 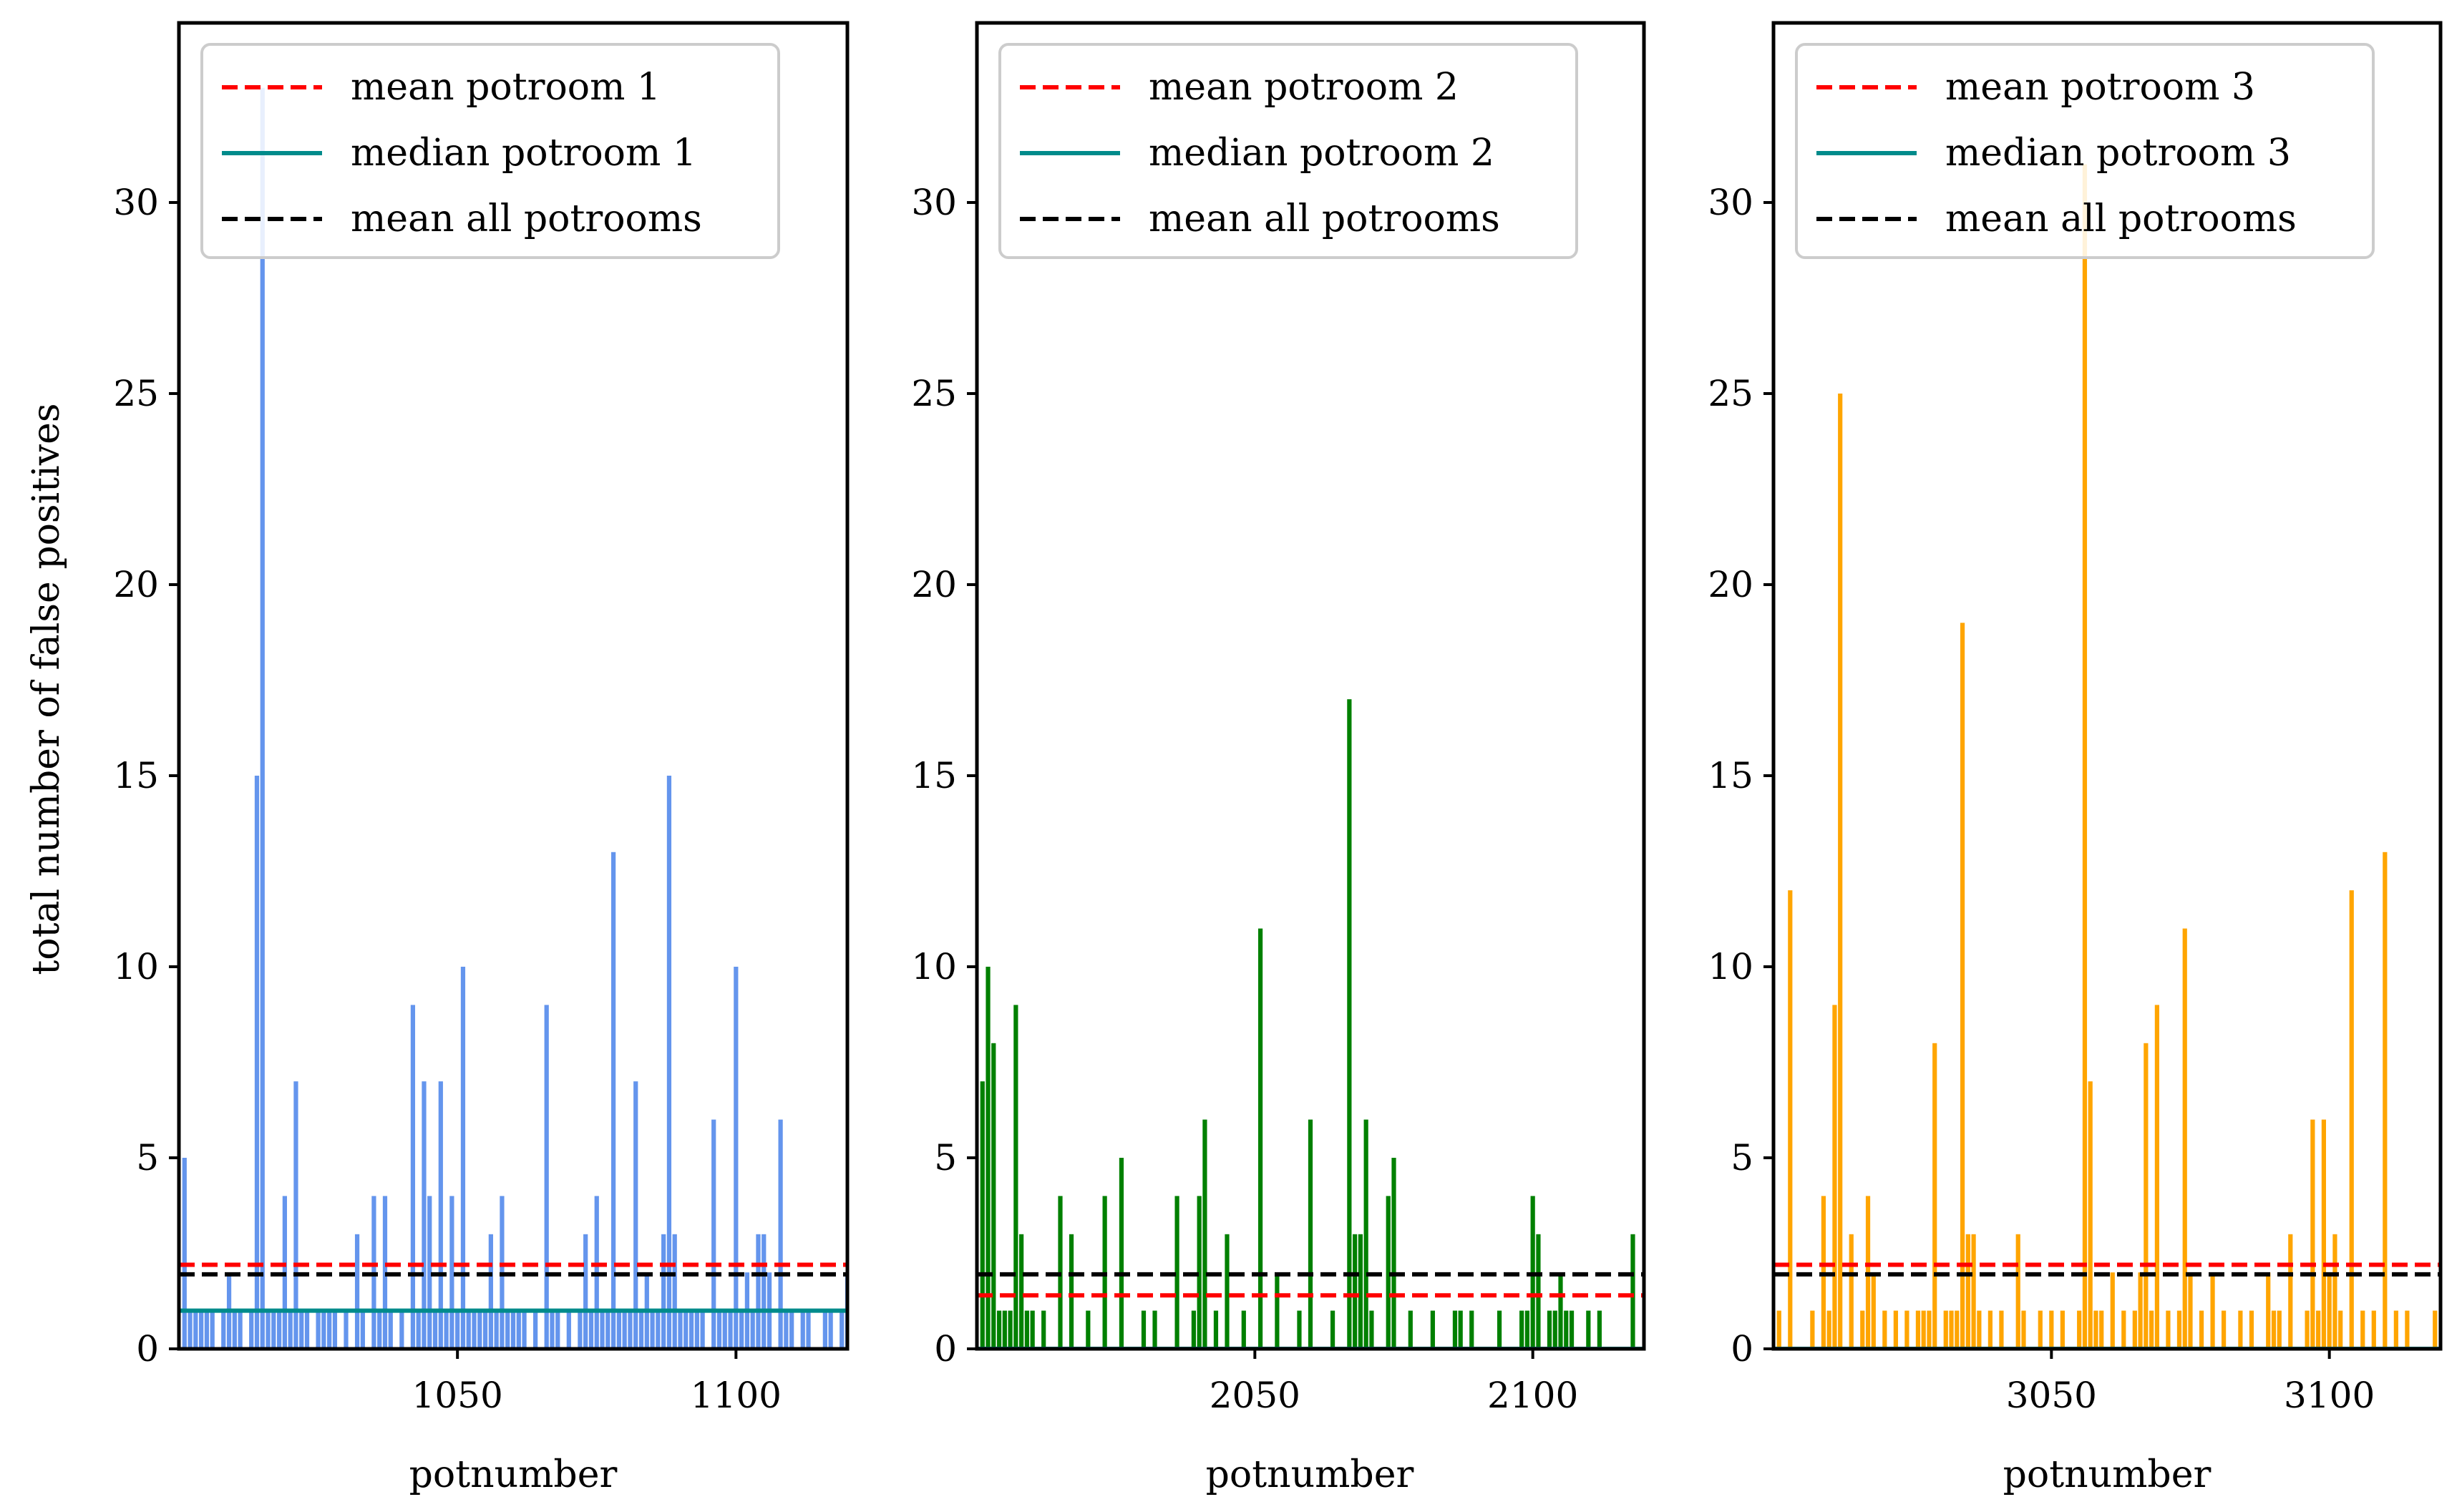 What do you see at coordinates (2118, 153) in the screenshot?
I see `legend-entry-label: median potroom 3` at bounding box center [2118, 153].